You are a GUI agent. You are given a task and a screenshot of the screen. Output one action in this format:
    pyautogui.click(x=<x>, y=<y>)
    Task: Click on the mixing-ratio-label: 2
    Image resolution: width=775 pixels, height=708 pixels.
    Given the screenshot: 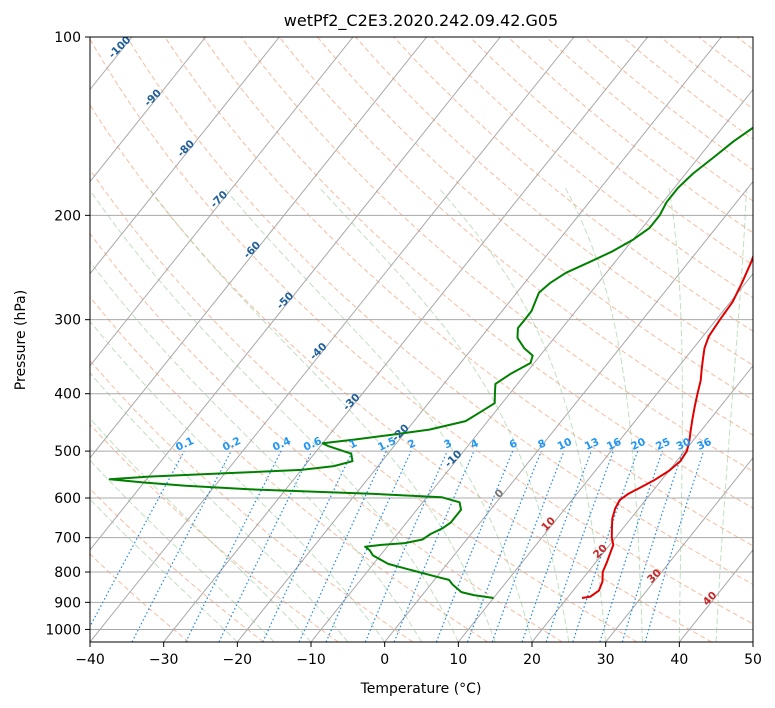 What is the action you would take?
    pyautogui.click(x=412, y=444)
    